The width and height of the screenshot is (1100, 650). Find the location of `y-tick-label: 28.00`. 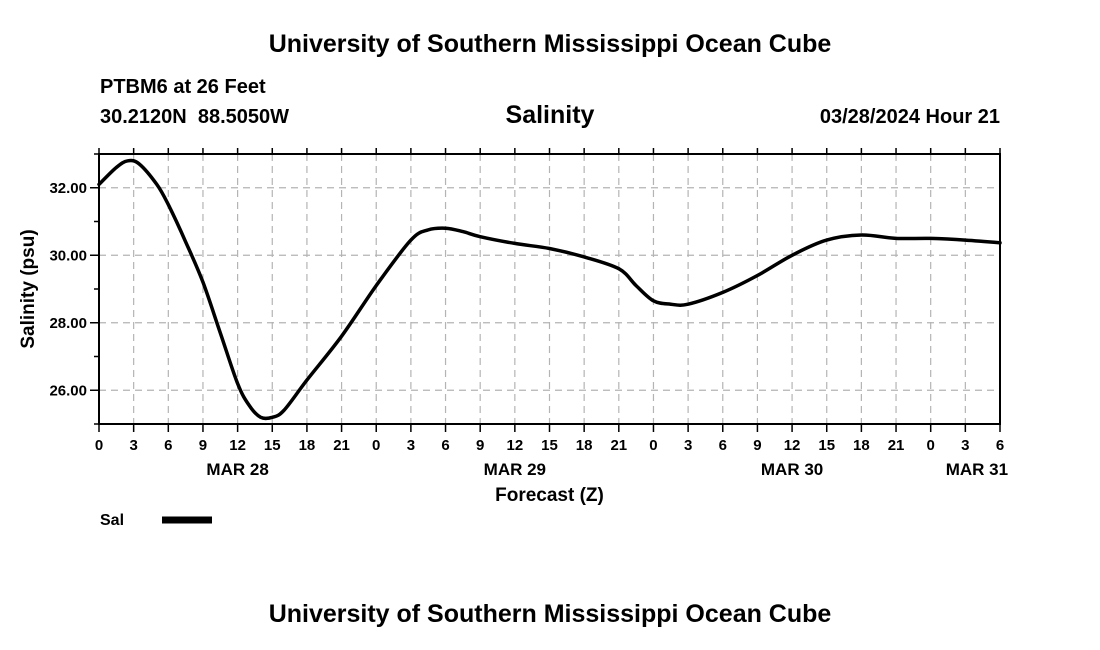

y-tick-label: 28.00 is located at coordinates (68, 323).